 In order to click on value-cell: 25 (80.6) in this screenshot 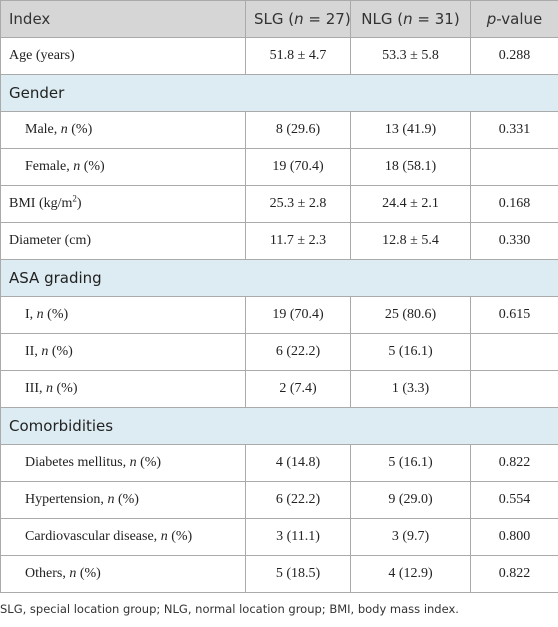, I will do `click(410, 315)`.